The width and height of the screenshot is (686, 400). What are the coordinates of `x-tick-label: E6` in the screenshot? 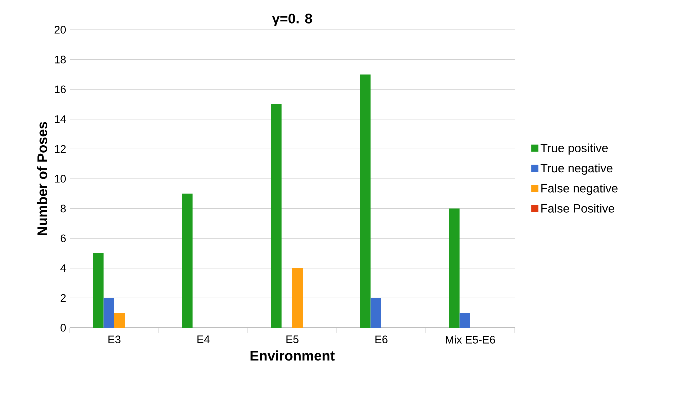 It's located at (382, 340).